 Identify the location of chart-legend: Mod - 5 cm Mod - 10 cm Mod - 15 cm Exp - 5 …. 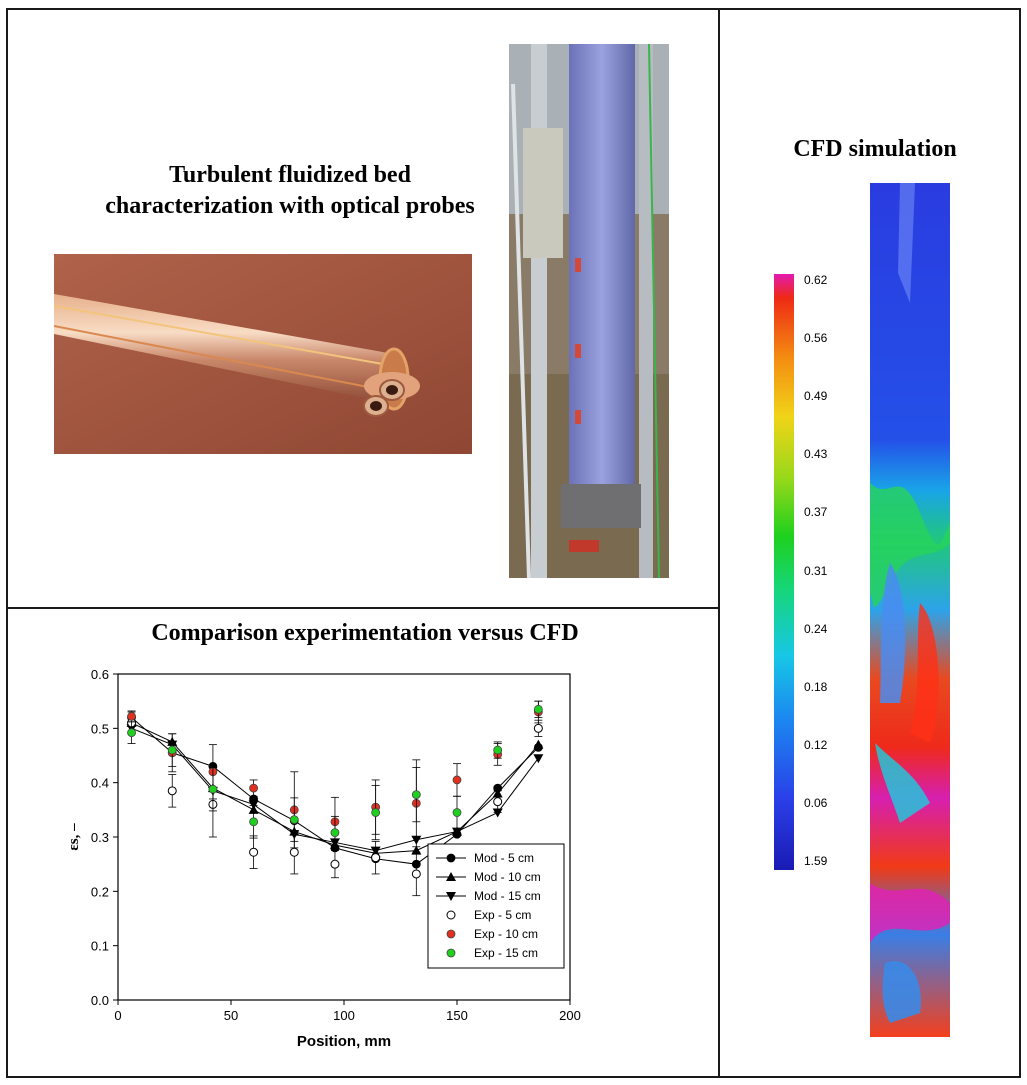
(496, 906).